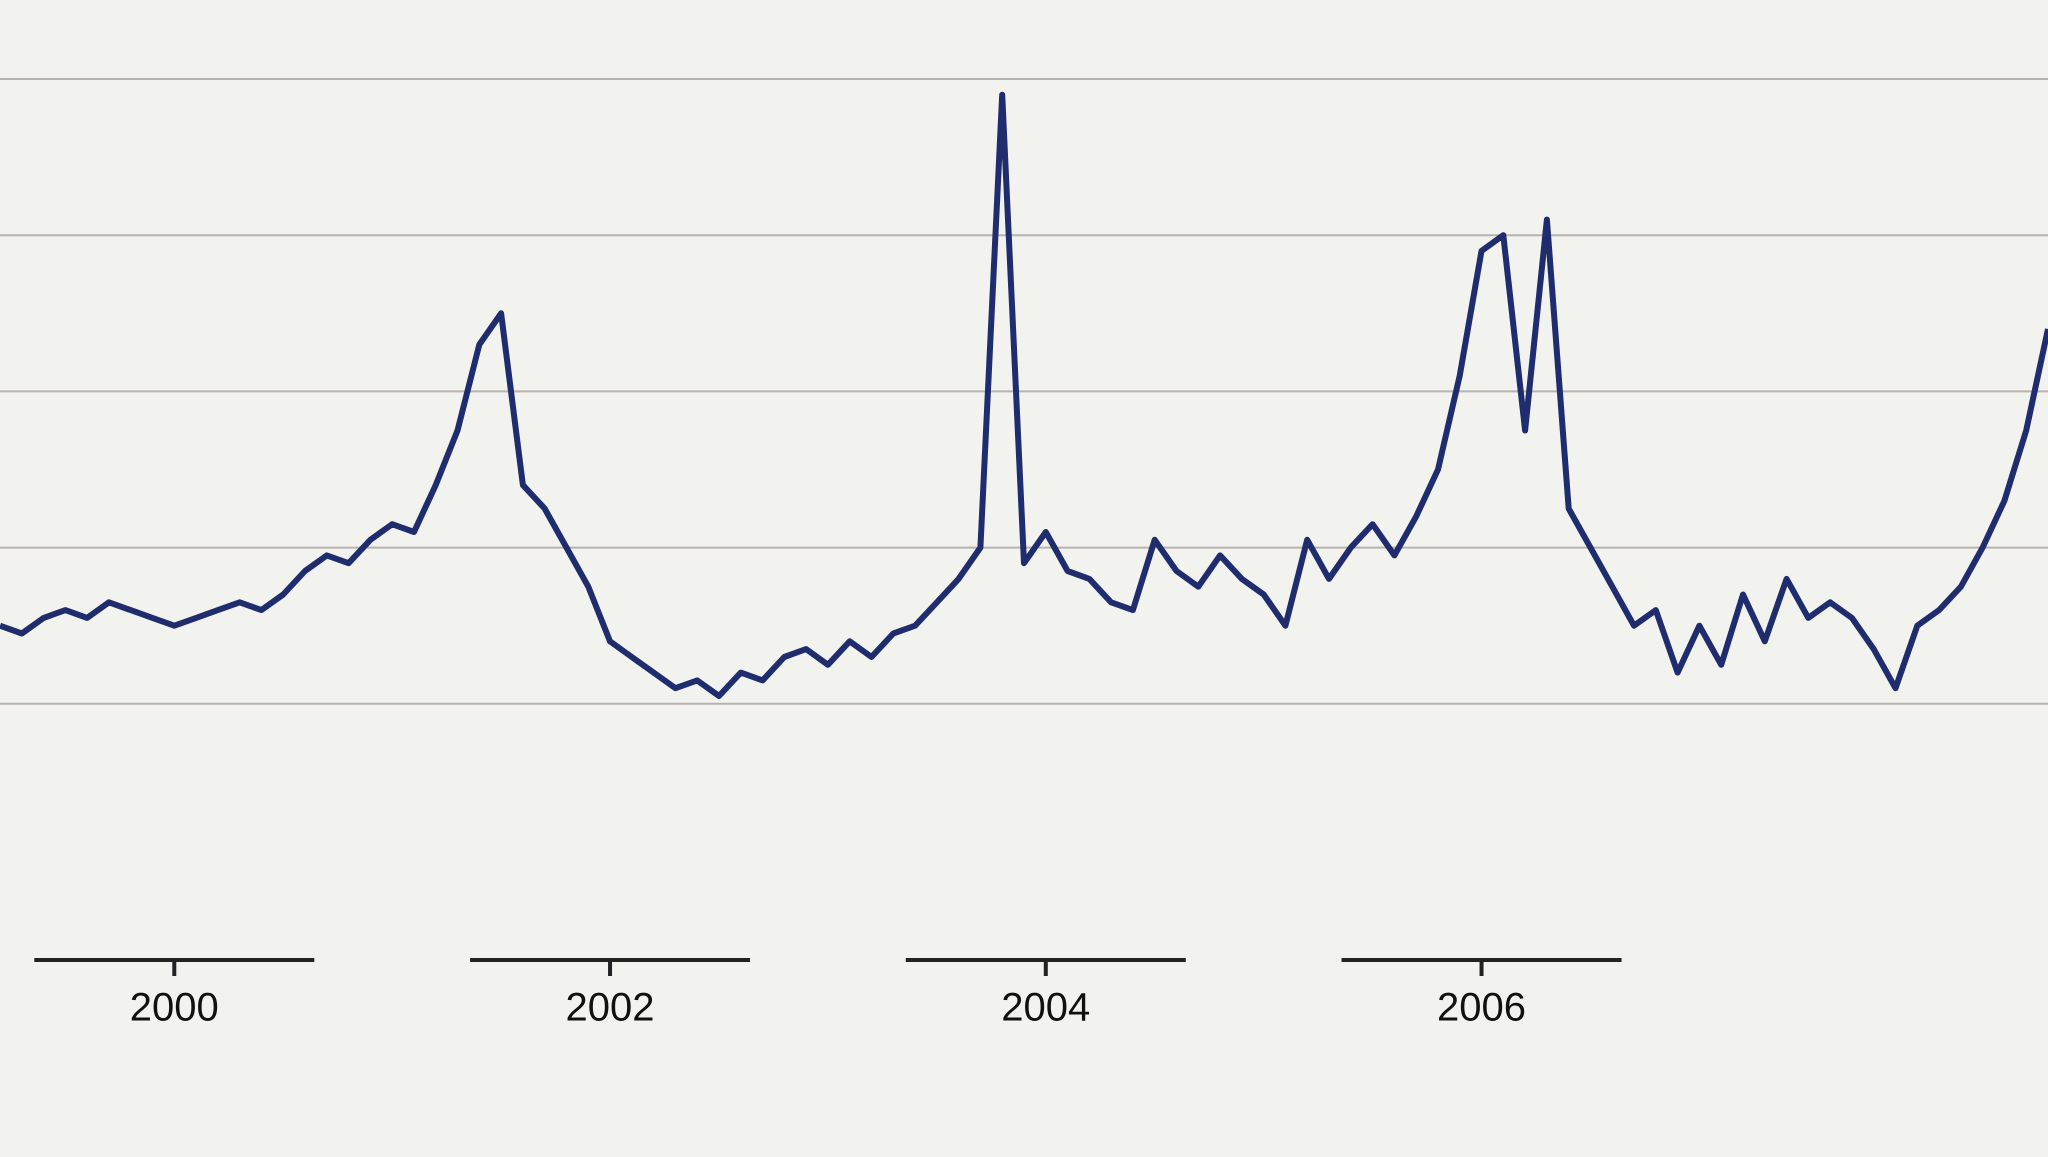  What do you see at coordinates (174, 1008) in the screenshot?
I see `x-tick-label: 2000` at bounding box center [174, 1008].